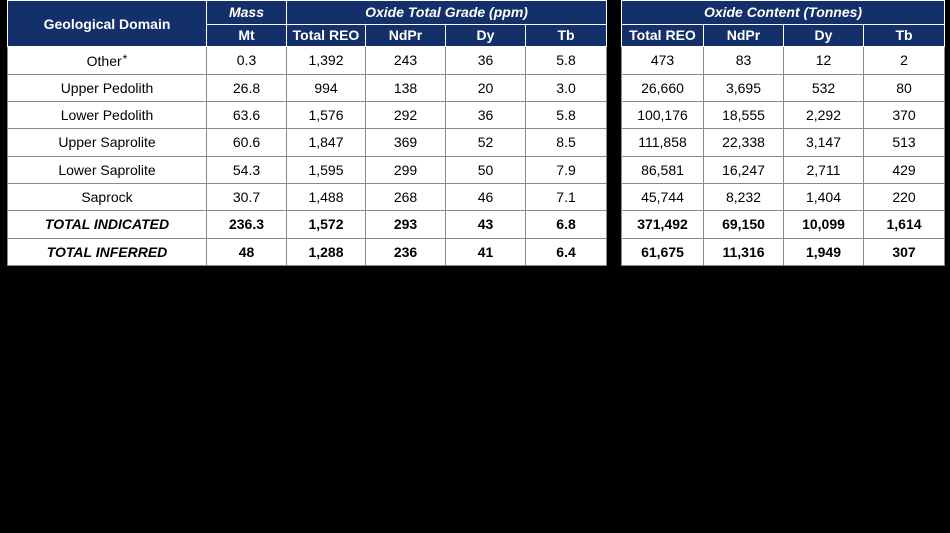  What do you see at coordinates (246, 224) in the screenshot?
I see `mt-cell: 236.3` at bounding box center [246, 224].